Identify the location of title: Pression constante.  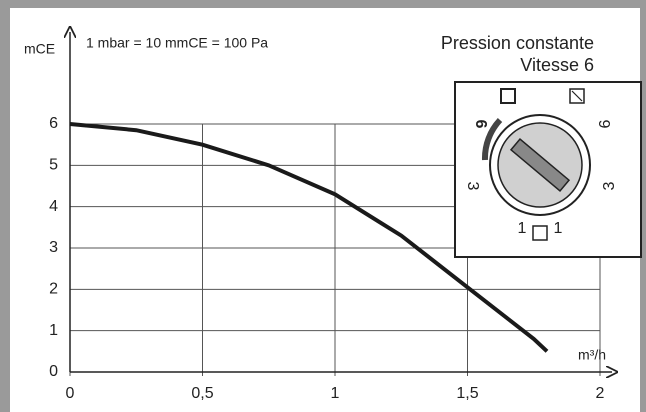
(517, 43).